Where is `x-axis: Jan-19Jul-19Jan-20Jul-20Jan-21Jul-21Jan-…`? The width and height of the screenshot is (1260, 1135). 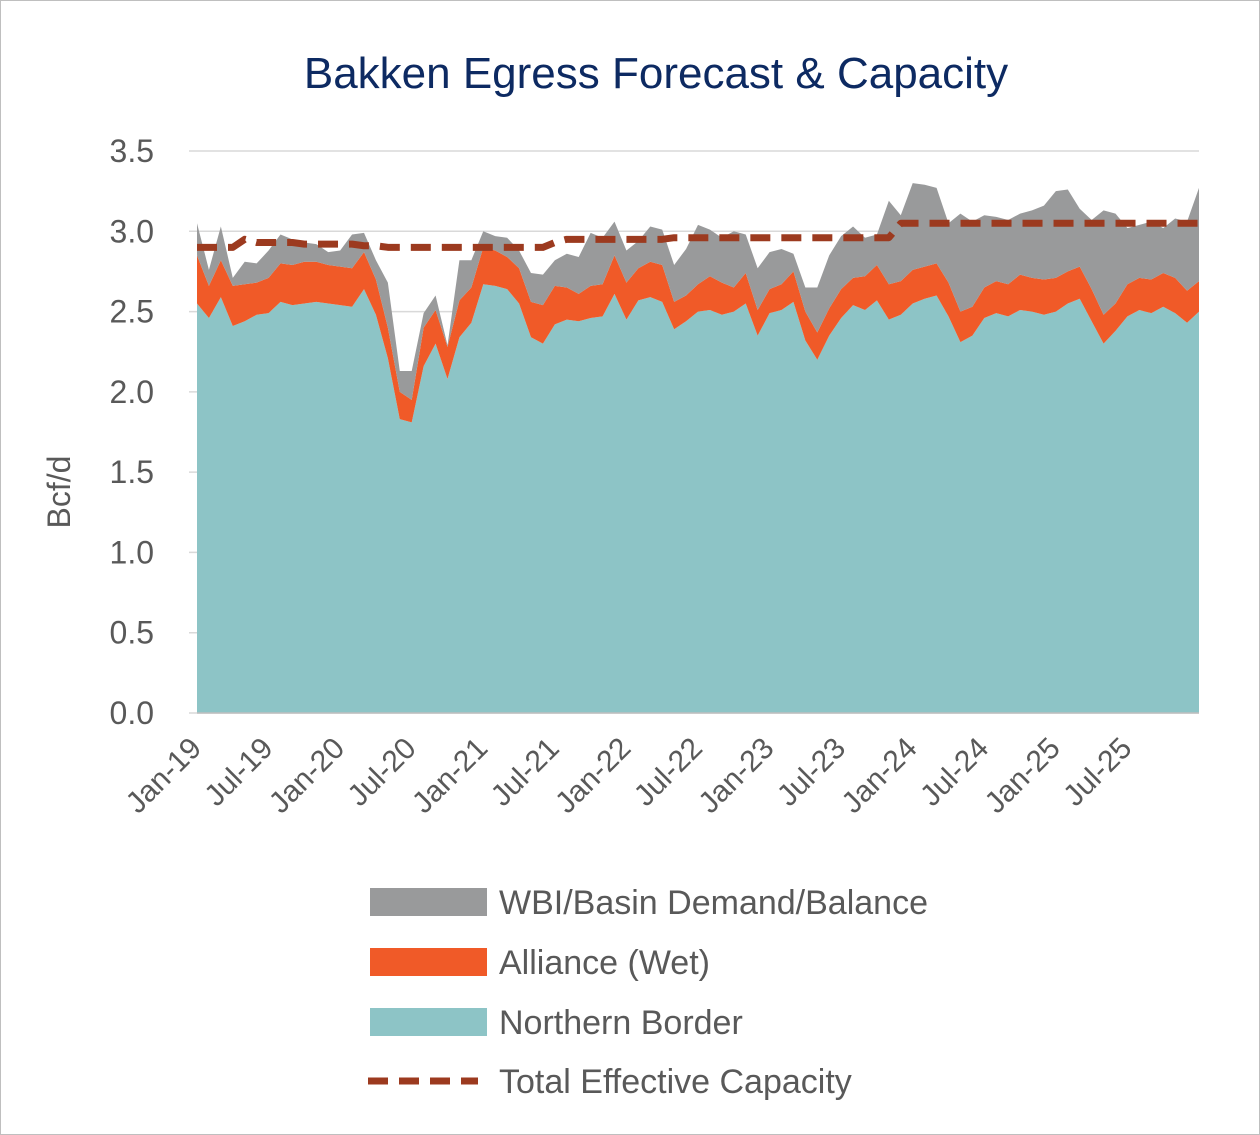
x-axis: Jan-19Jul-19Jan-20Jul-20Jan-21Jul-21Jan-… is located at coordinates (659, 766).